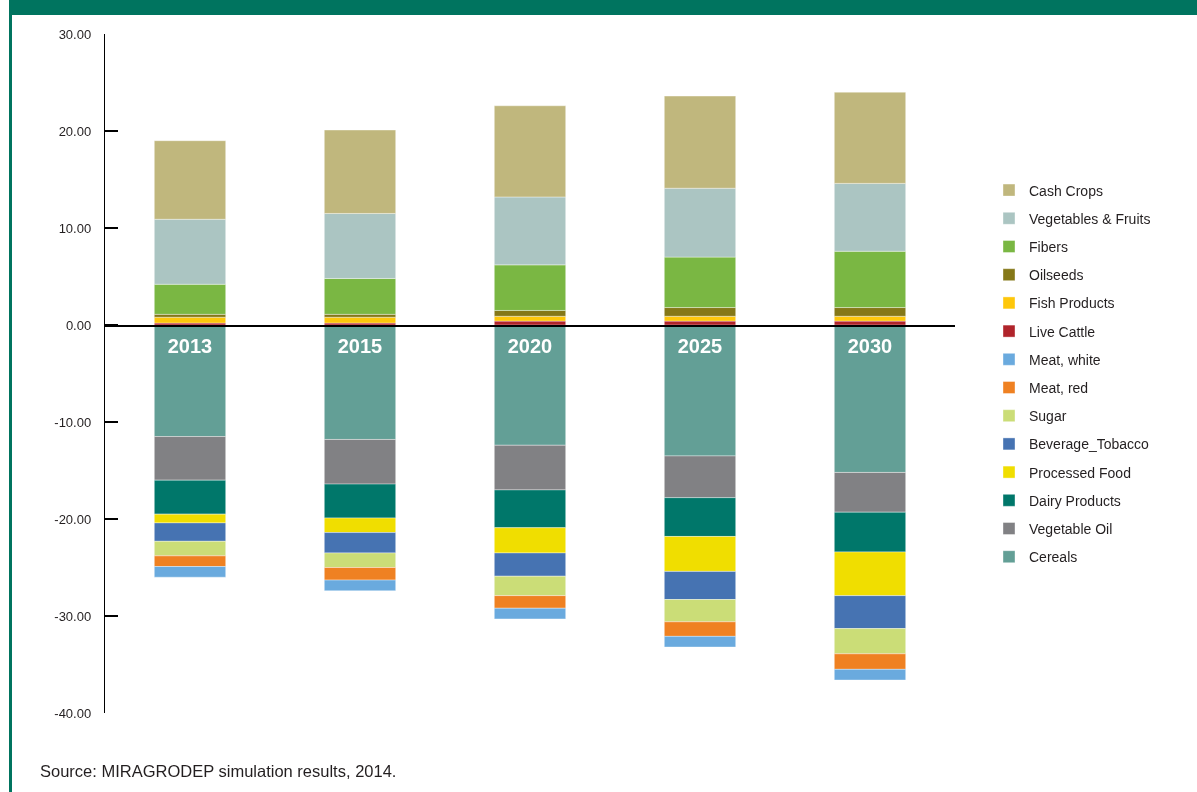 The width and height of the screenshot is (1197, 792). What do you see at coordinates (1089, 444) in the screenshot?
I see `legend-label: Beverage_Tobacco` at bounding box center [1089, 444].